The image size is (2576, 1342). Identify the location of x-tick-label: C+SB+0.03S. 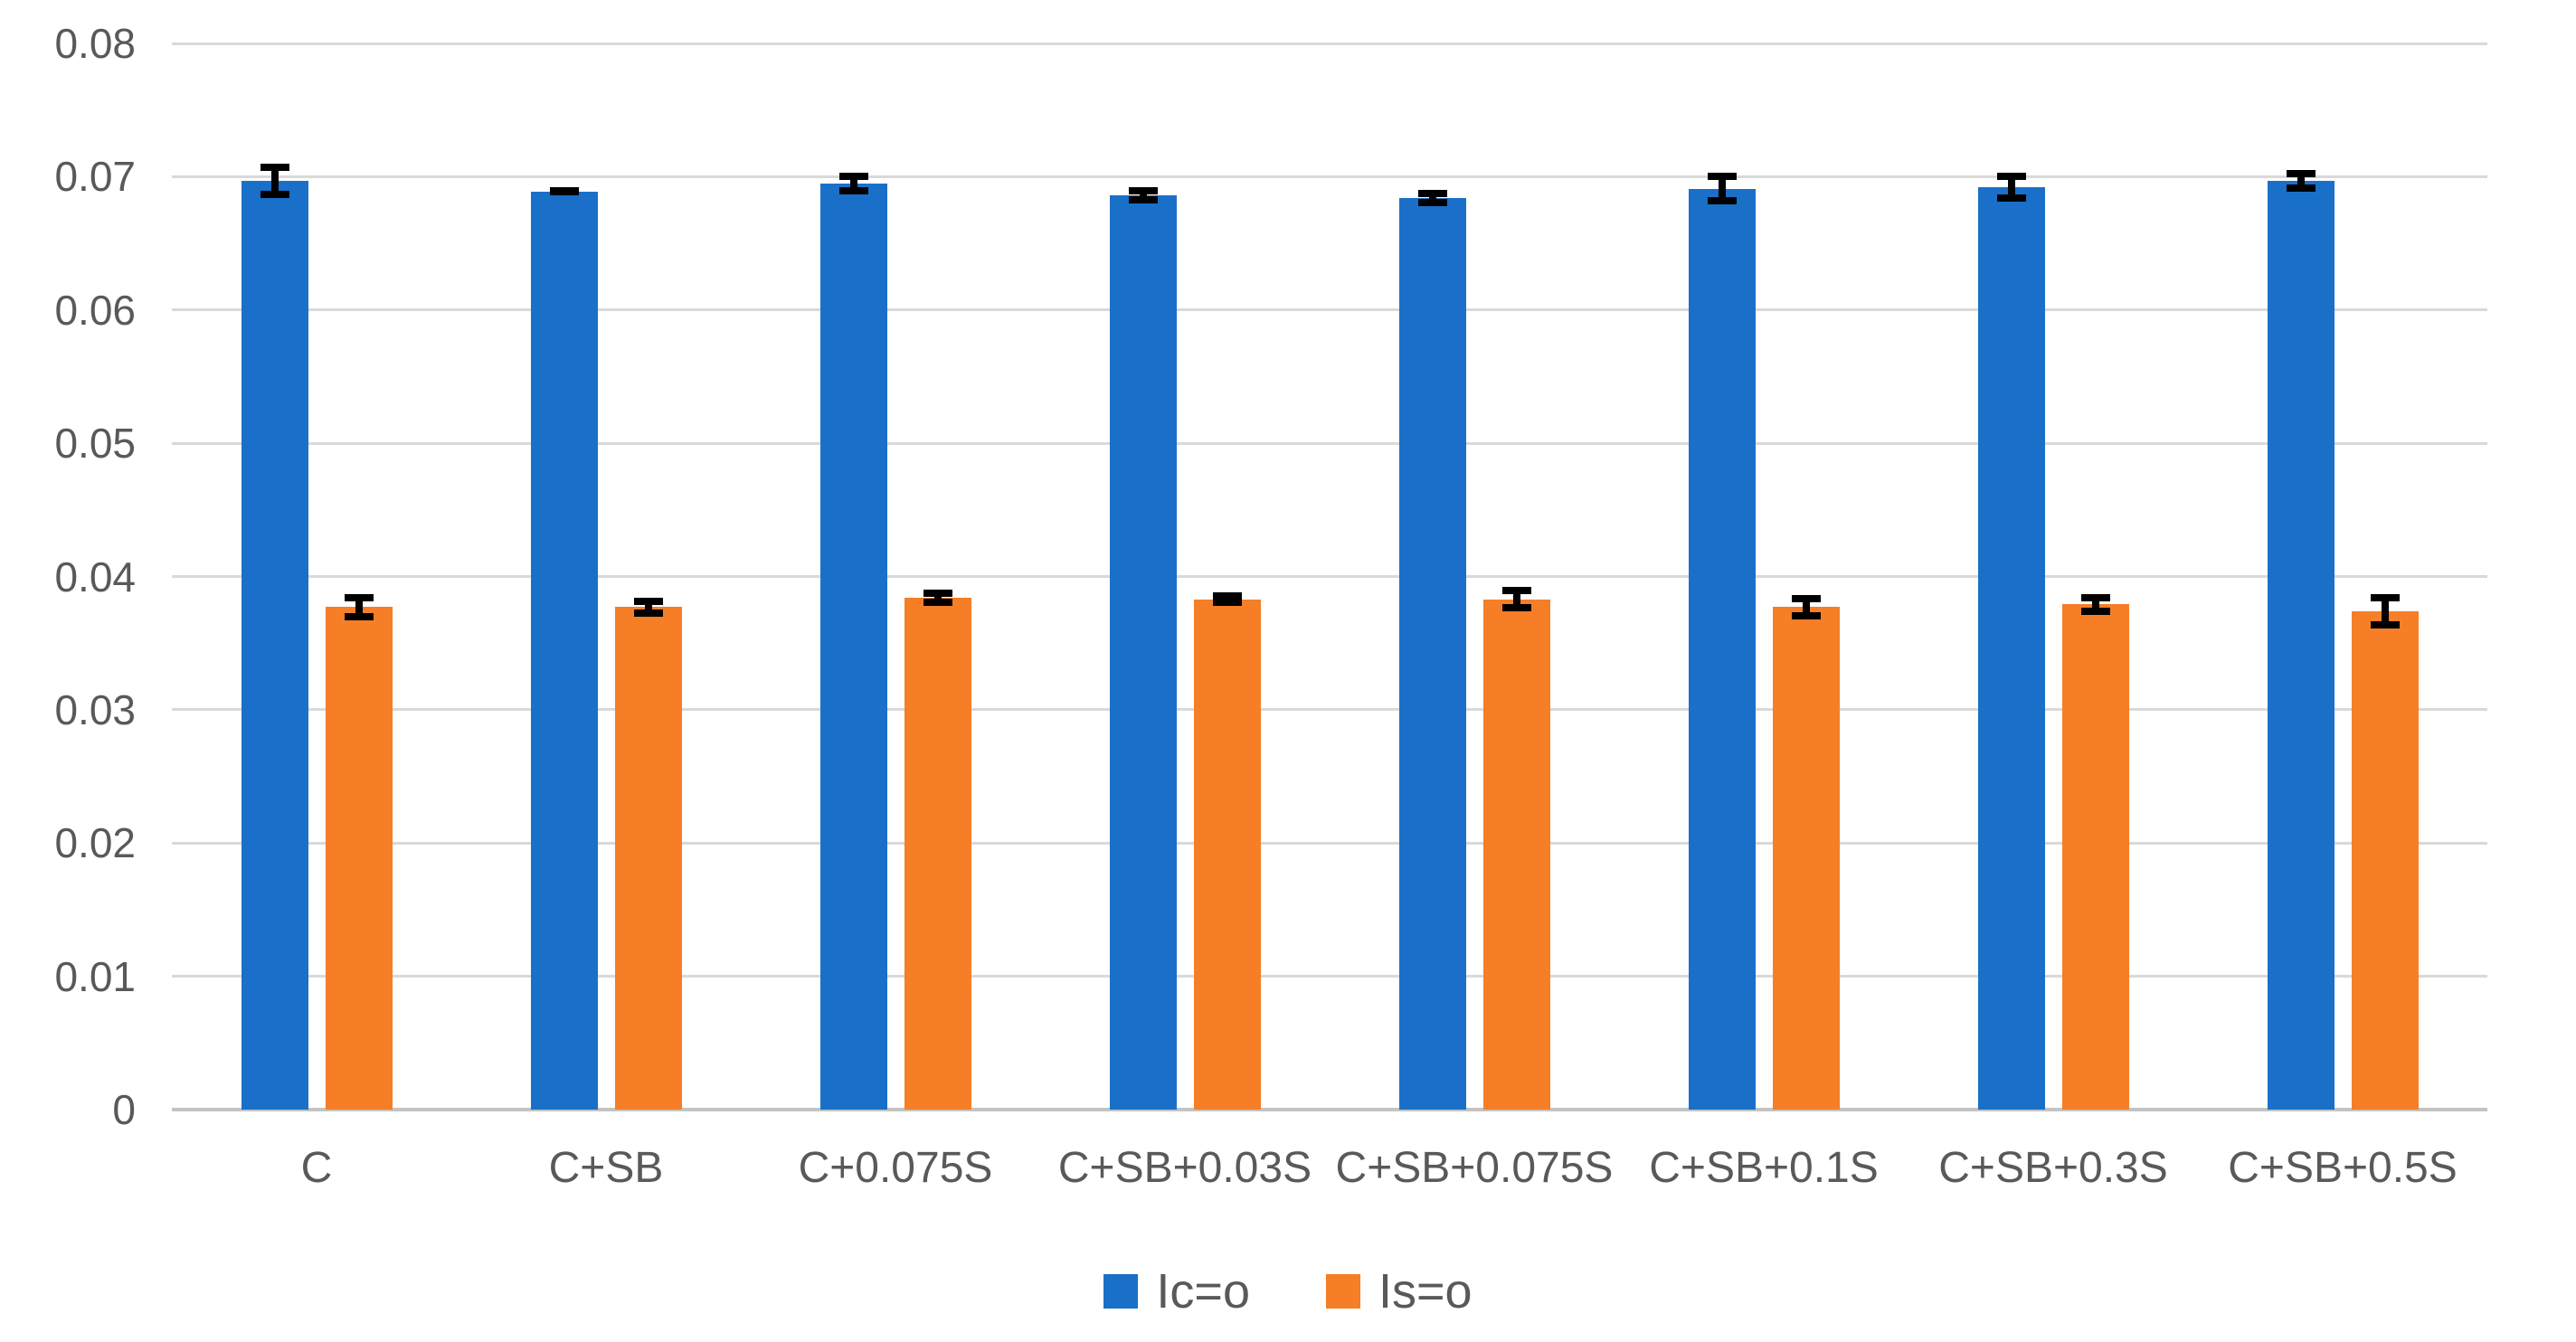
(1184, 1168).